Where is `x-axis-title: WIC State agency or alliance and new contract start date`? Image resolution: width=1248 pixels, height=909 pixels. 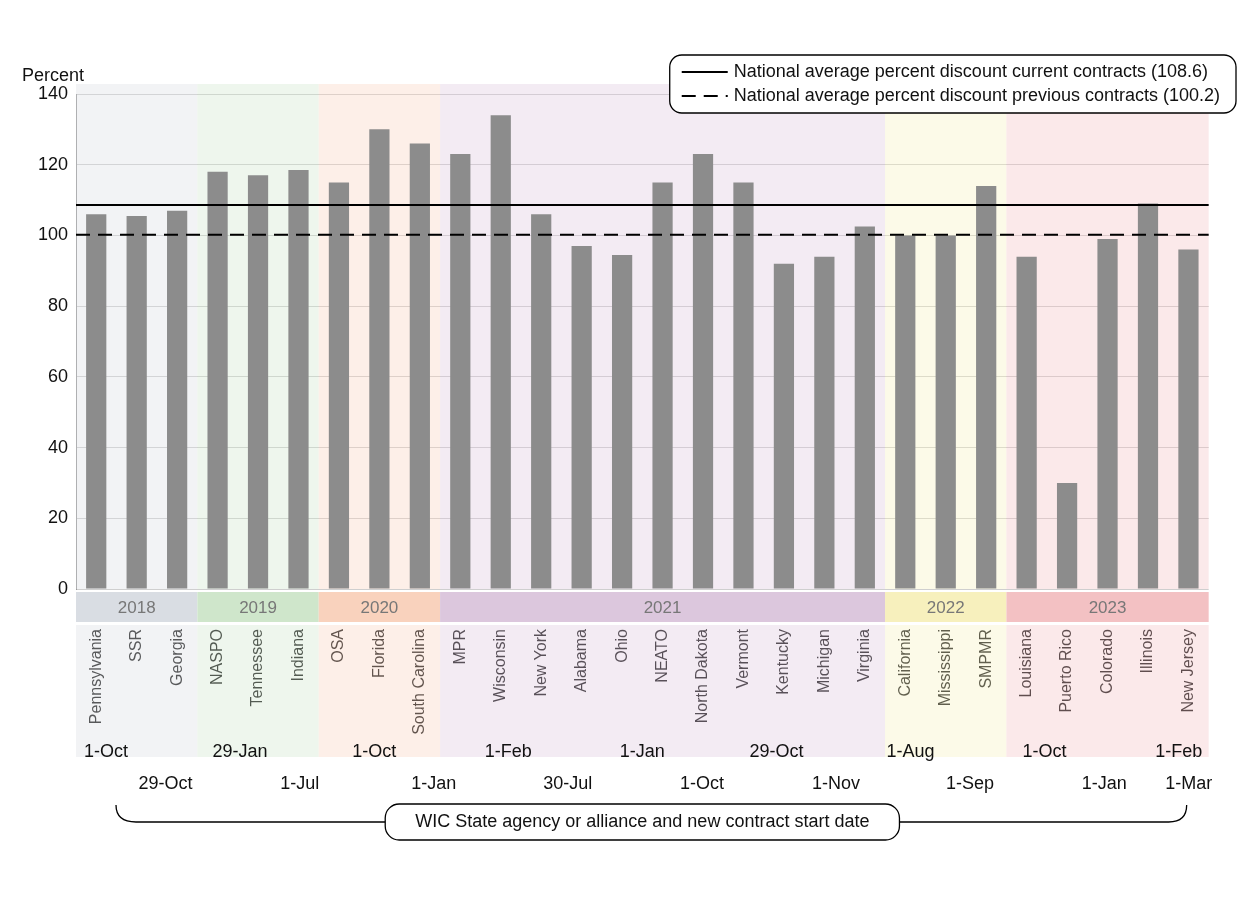 x-axis-title: WIC State agency or alliance and new contract start date is located at coordinates (642, 820).